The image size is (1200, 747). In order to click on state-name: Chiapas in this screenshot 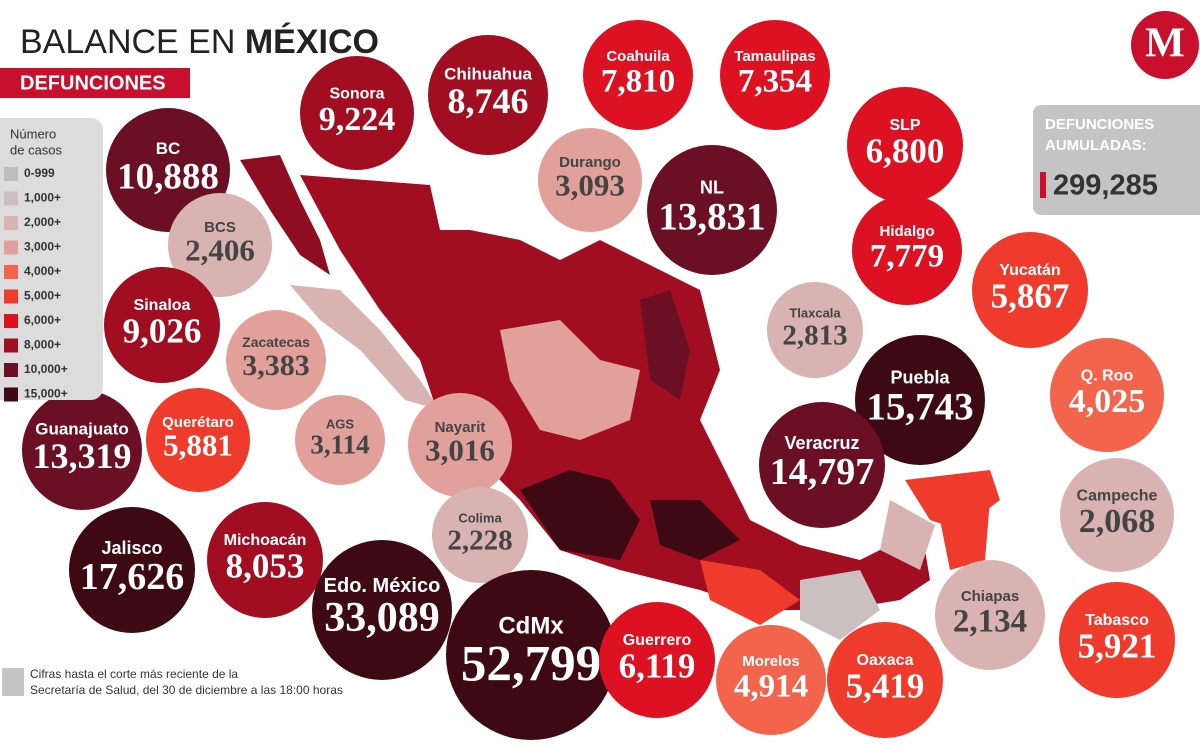, I will do `click(990, 596)`.